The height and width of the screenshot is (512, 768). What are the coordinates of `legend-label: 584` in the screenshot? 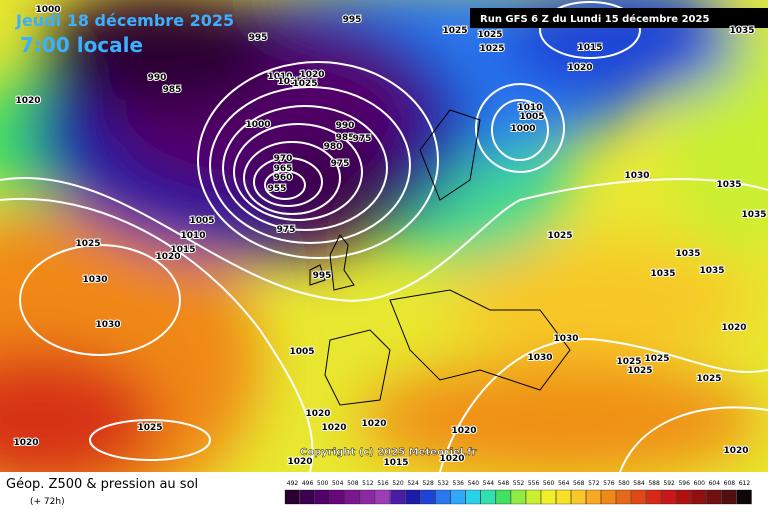 It's located at (639, 483).